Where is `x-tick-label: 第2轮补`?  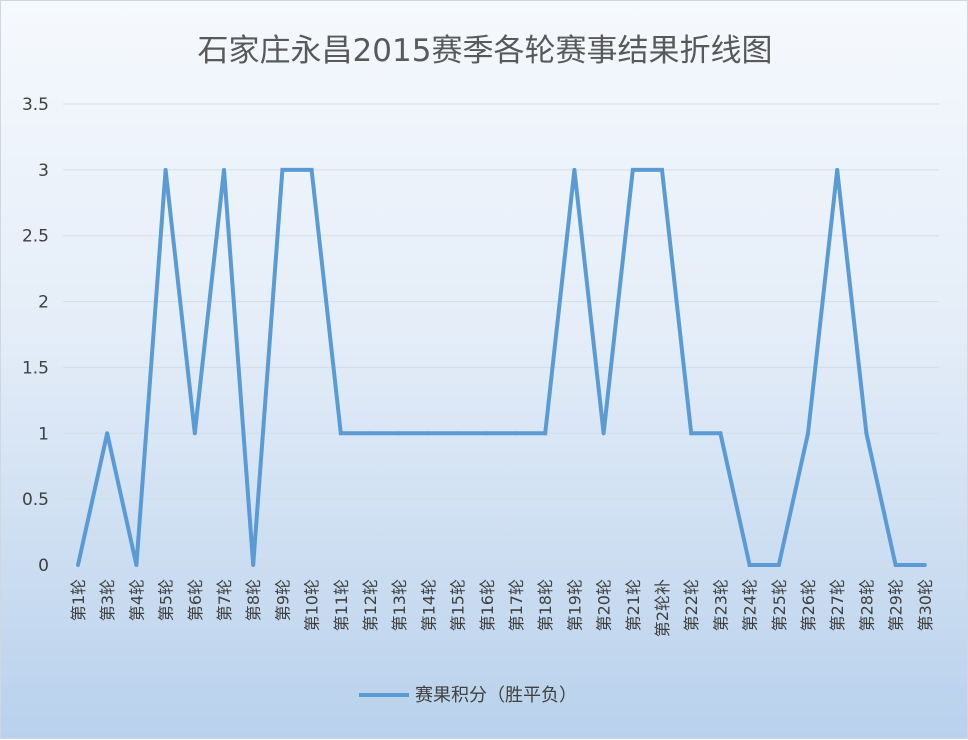 x-tick-label: 第2轮补 is located at coordinates (662, 608).